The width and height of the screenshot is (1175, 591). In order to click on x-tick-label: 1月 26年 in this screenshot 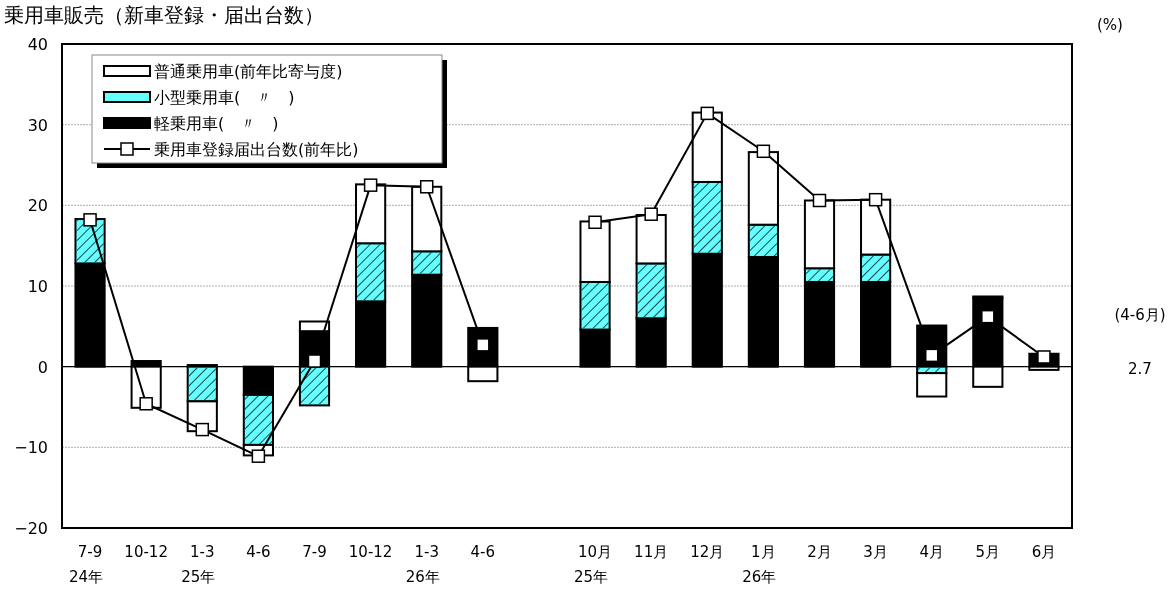, I will do `click(759, 564)`.